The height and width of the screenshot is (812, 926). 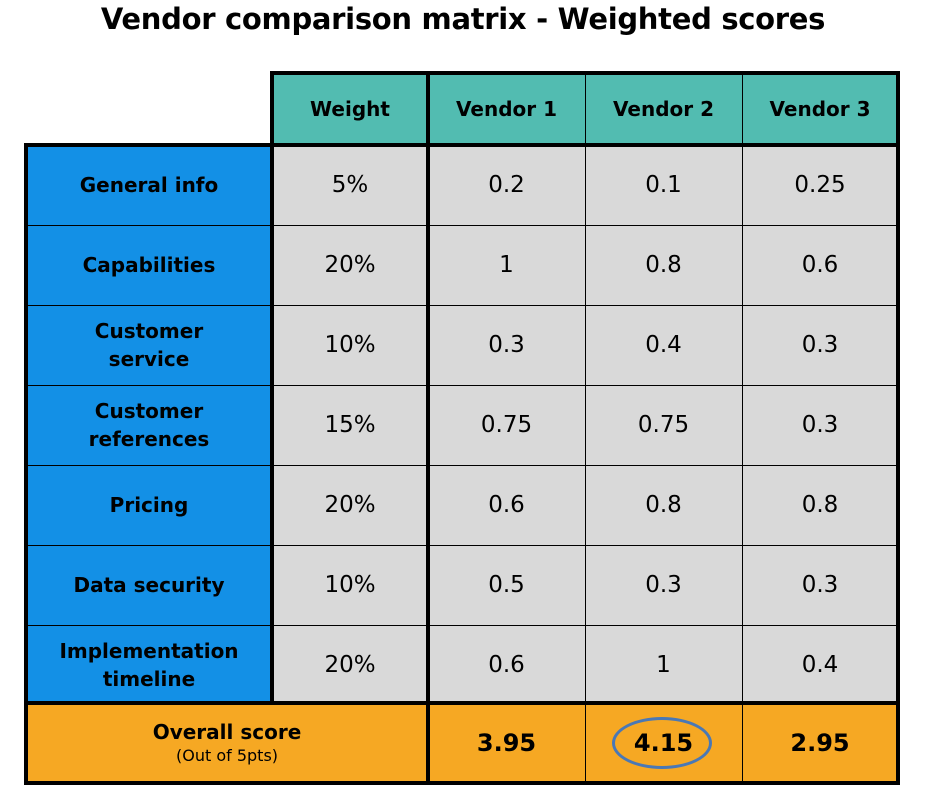 What do you see at coordinates (506, 345) in the screenshot?
I see `vendor-1-score: 0.3` at bounding box center [506, 345].